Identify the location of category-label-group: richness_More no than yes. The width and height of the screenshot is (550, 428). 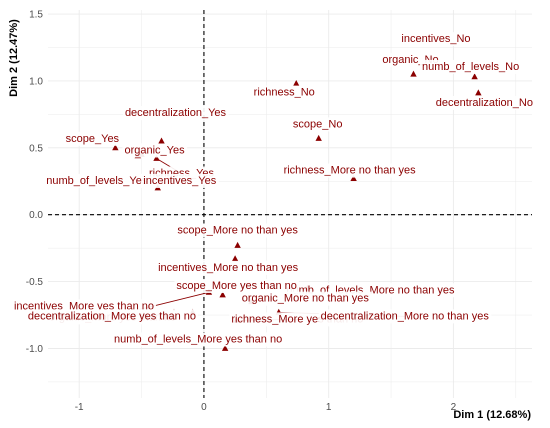
(350, 170).